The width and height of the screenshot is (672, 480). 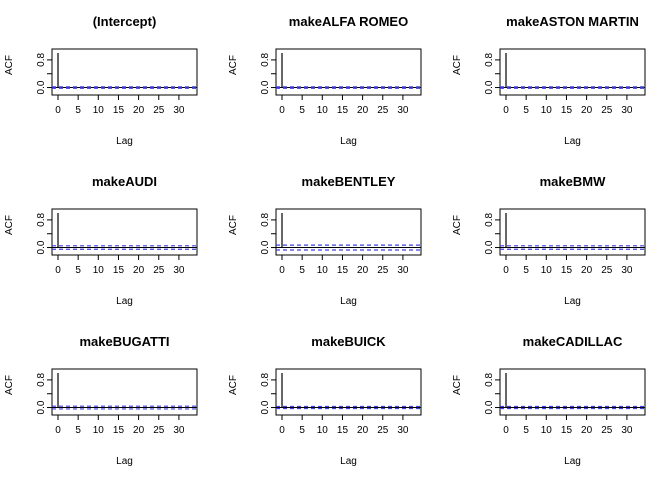 I want to click on panel-title: makeBUICK, so click(x=348, y=341).